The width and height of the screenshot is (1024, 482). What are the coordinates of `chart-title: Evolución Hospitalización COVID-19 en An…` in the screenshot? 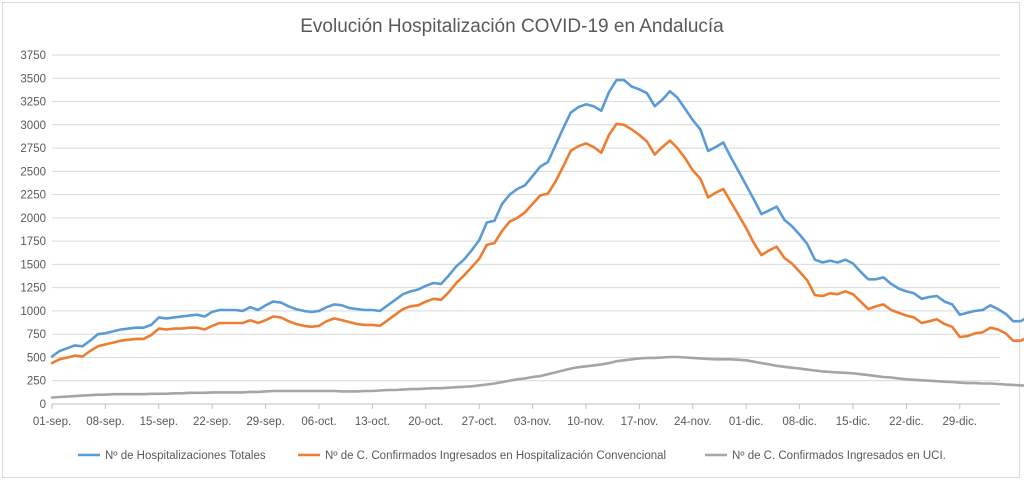 It's located at (512, 26).